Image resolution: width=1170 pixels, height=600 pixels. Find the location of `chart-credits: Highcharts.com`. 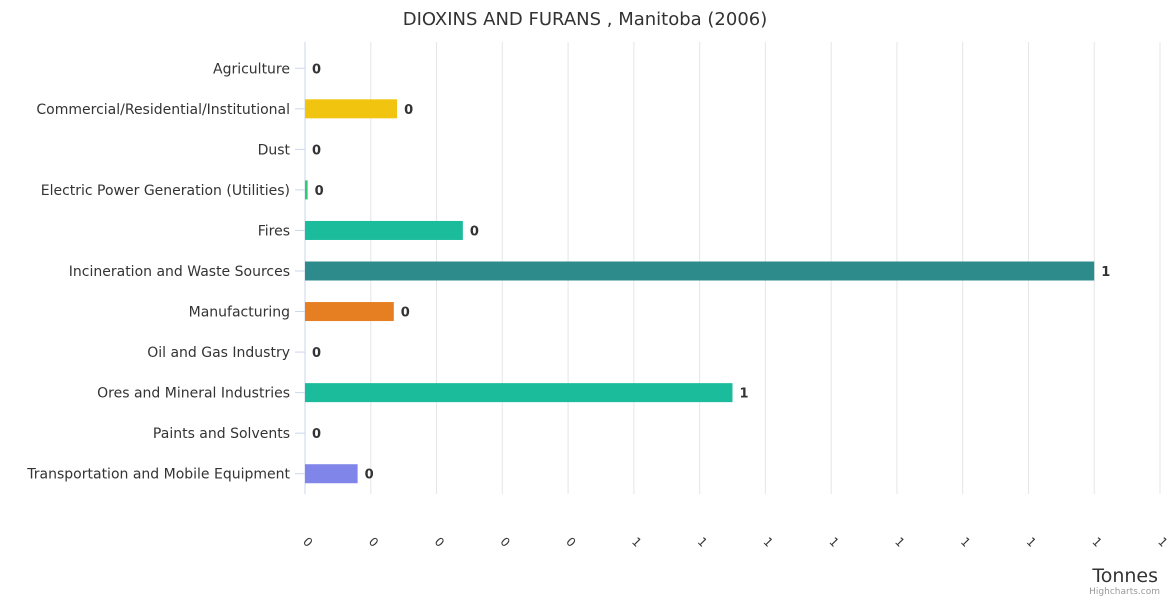

chart-credits: Highcharts.com is located at coordinates (1124, 592).